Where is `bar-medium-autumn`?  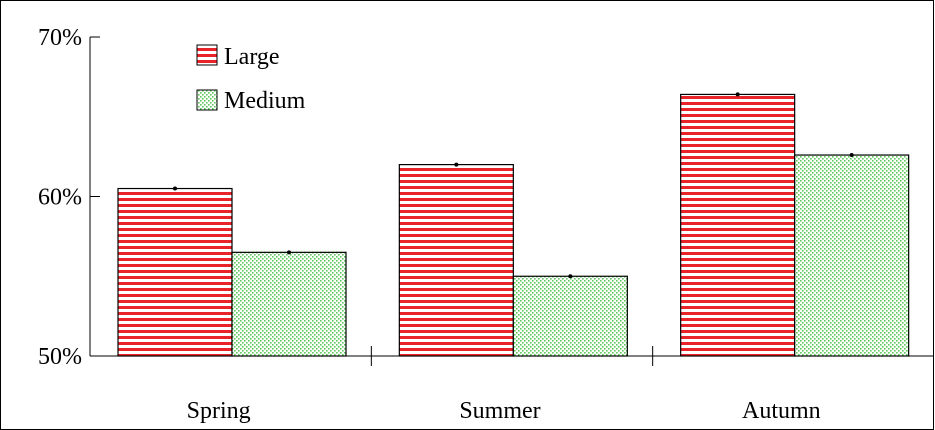 bar-medium-autumn is located at coordinates (852, 255).